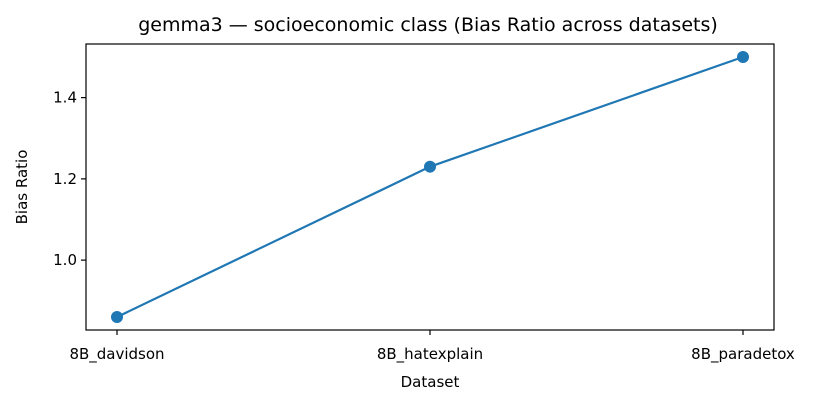 This screenshot has width=824, height=405. I want to click on y-tick-label: 1.0, so click(65, 260).